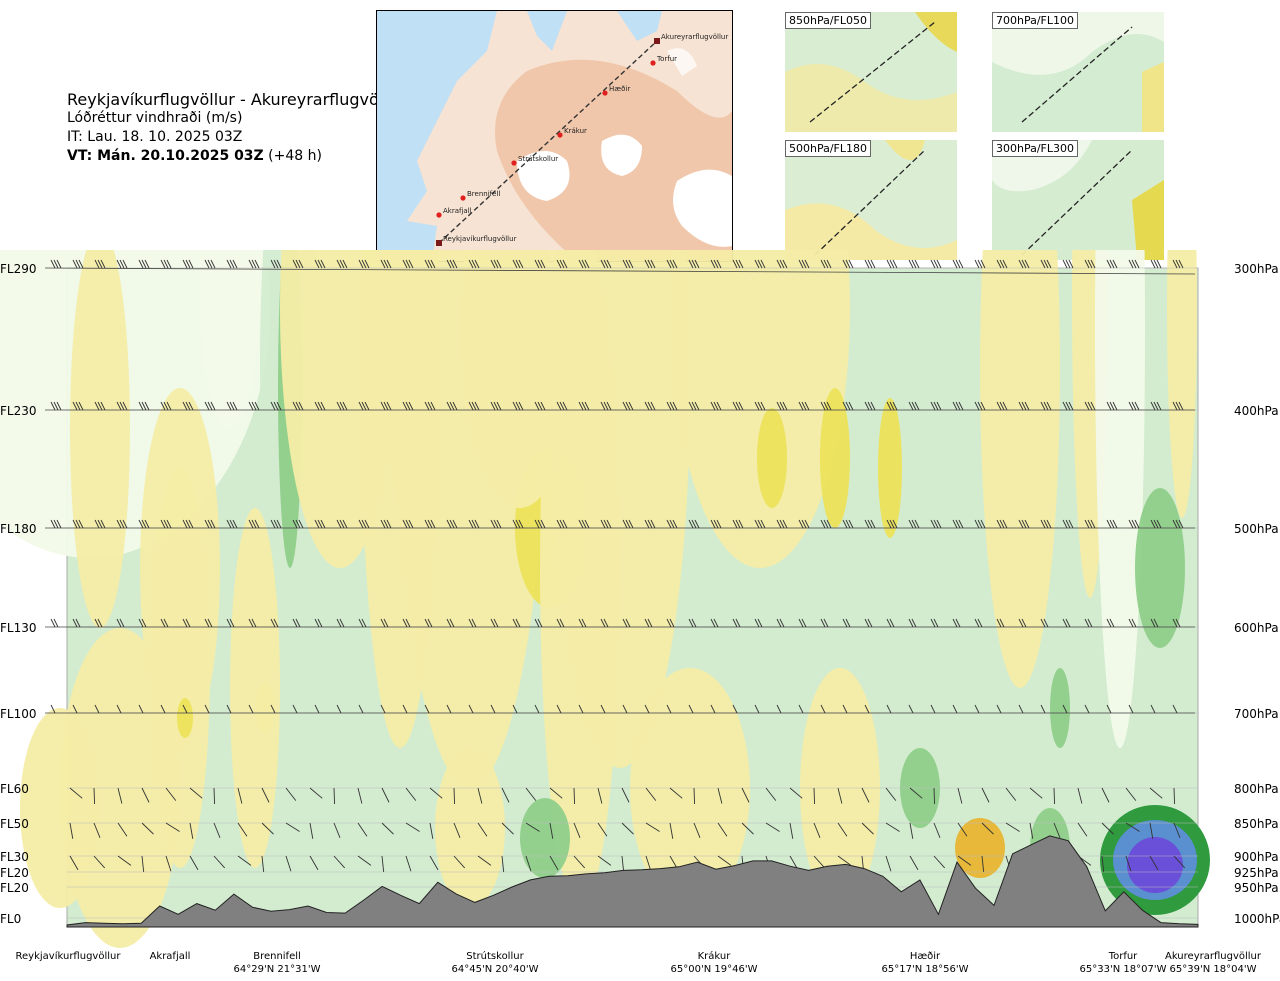 The height and width of the screenshot is (981, 1280). Describe the element at coordinates (18, 529) in the screenshot. I see `flight-level-label: FL180` at that location.